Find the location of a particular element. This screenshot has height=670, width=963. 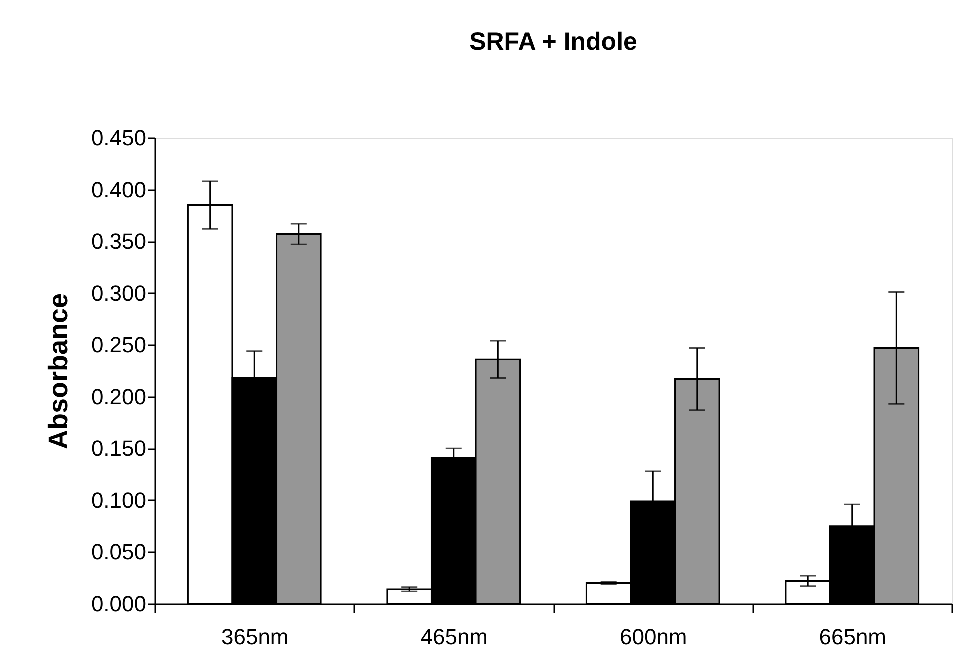

y-tick-label: 0.250 is located at coordinates (118, 345).